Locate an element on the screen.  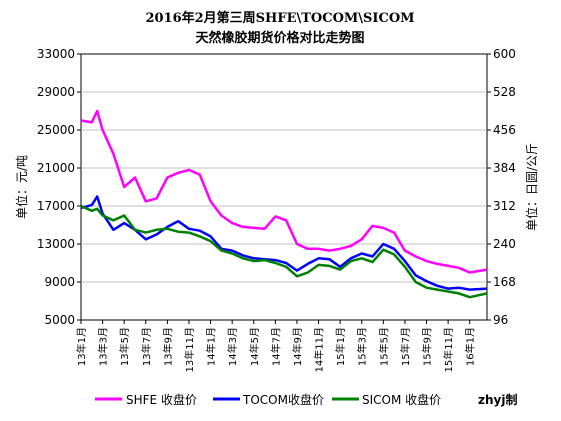
left-tick-label: 5000 is located at coordinates (59, 320).